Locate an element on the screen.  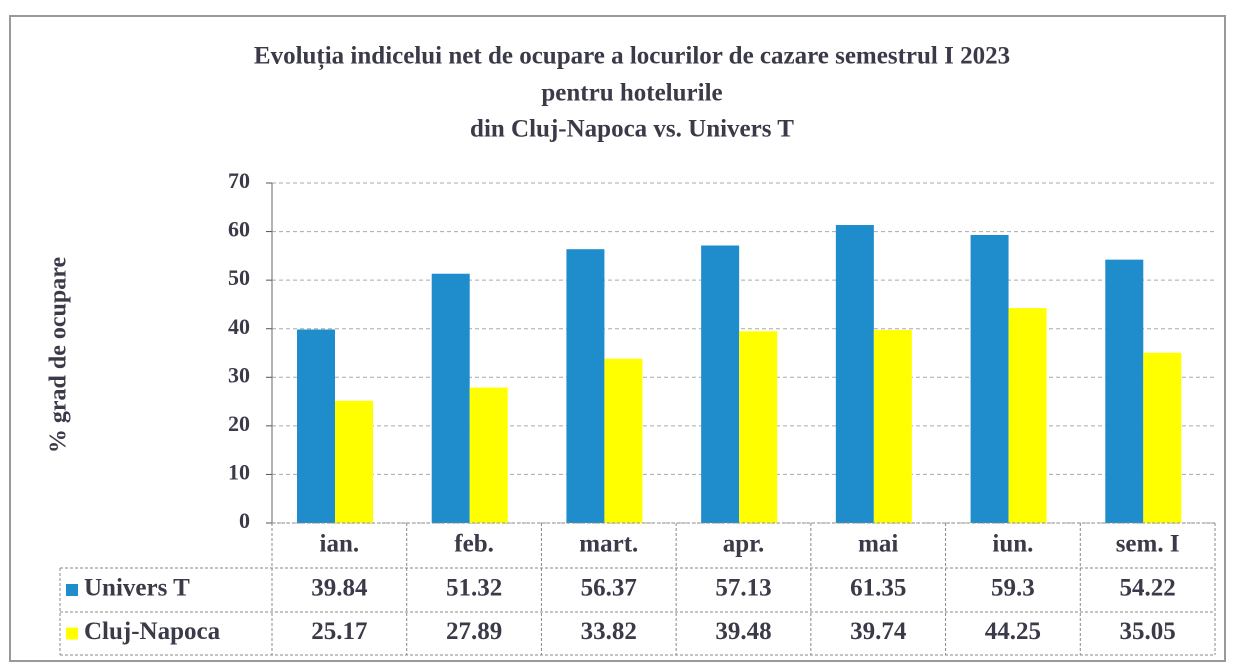
table-value: 61.35 is located at coordinates (878, 588).